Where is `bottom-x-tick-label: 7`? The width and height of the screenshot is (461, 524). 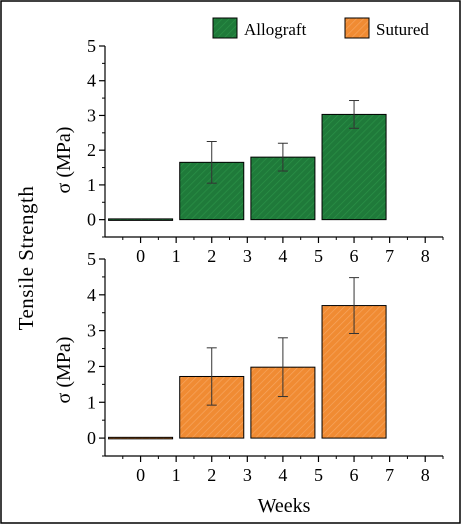 bottom-x-tick-label: 7 is located at coordinates (389, 475).